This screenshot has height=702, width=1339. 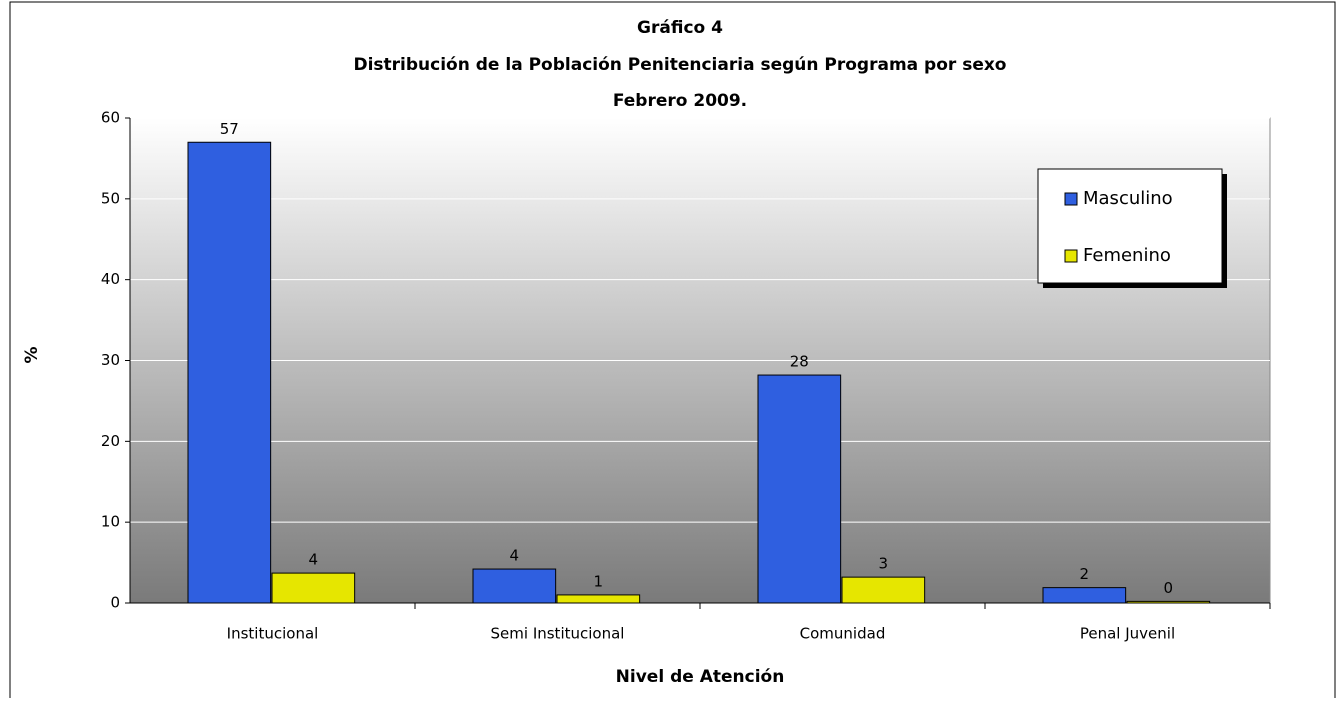 What do you see at coordinates (1169, 588) in the screenshot?
I see `data-label: 0` at bounding box center [1169, 588].